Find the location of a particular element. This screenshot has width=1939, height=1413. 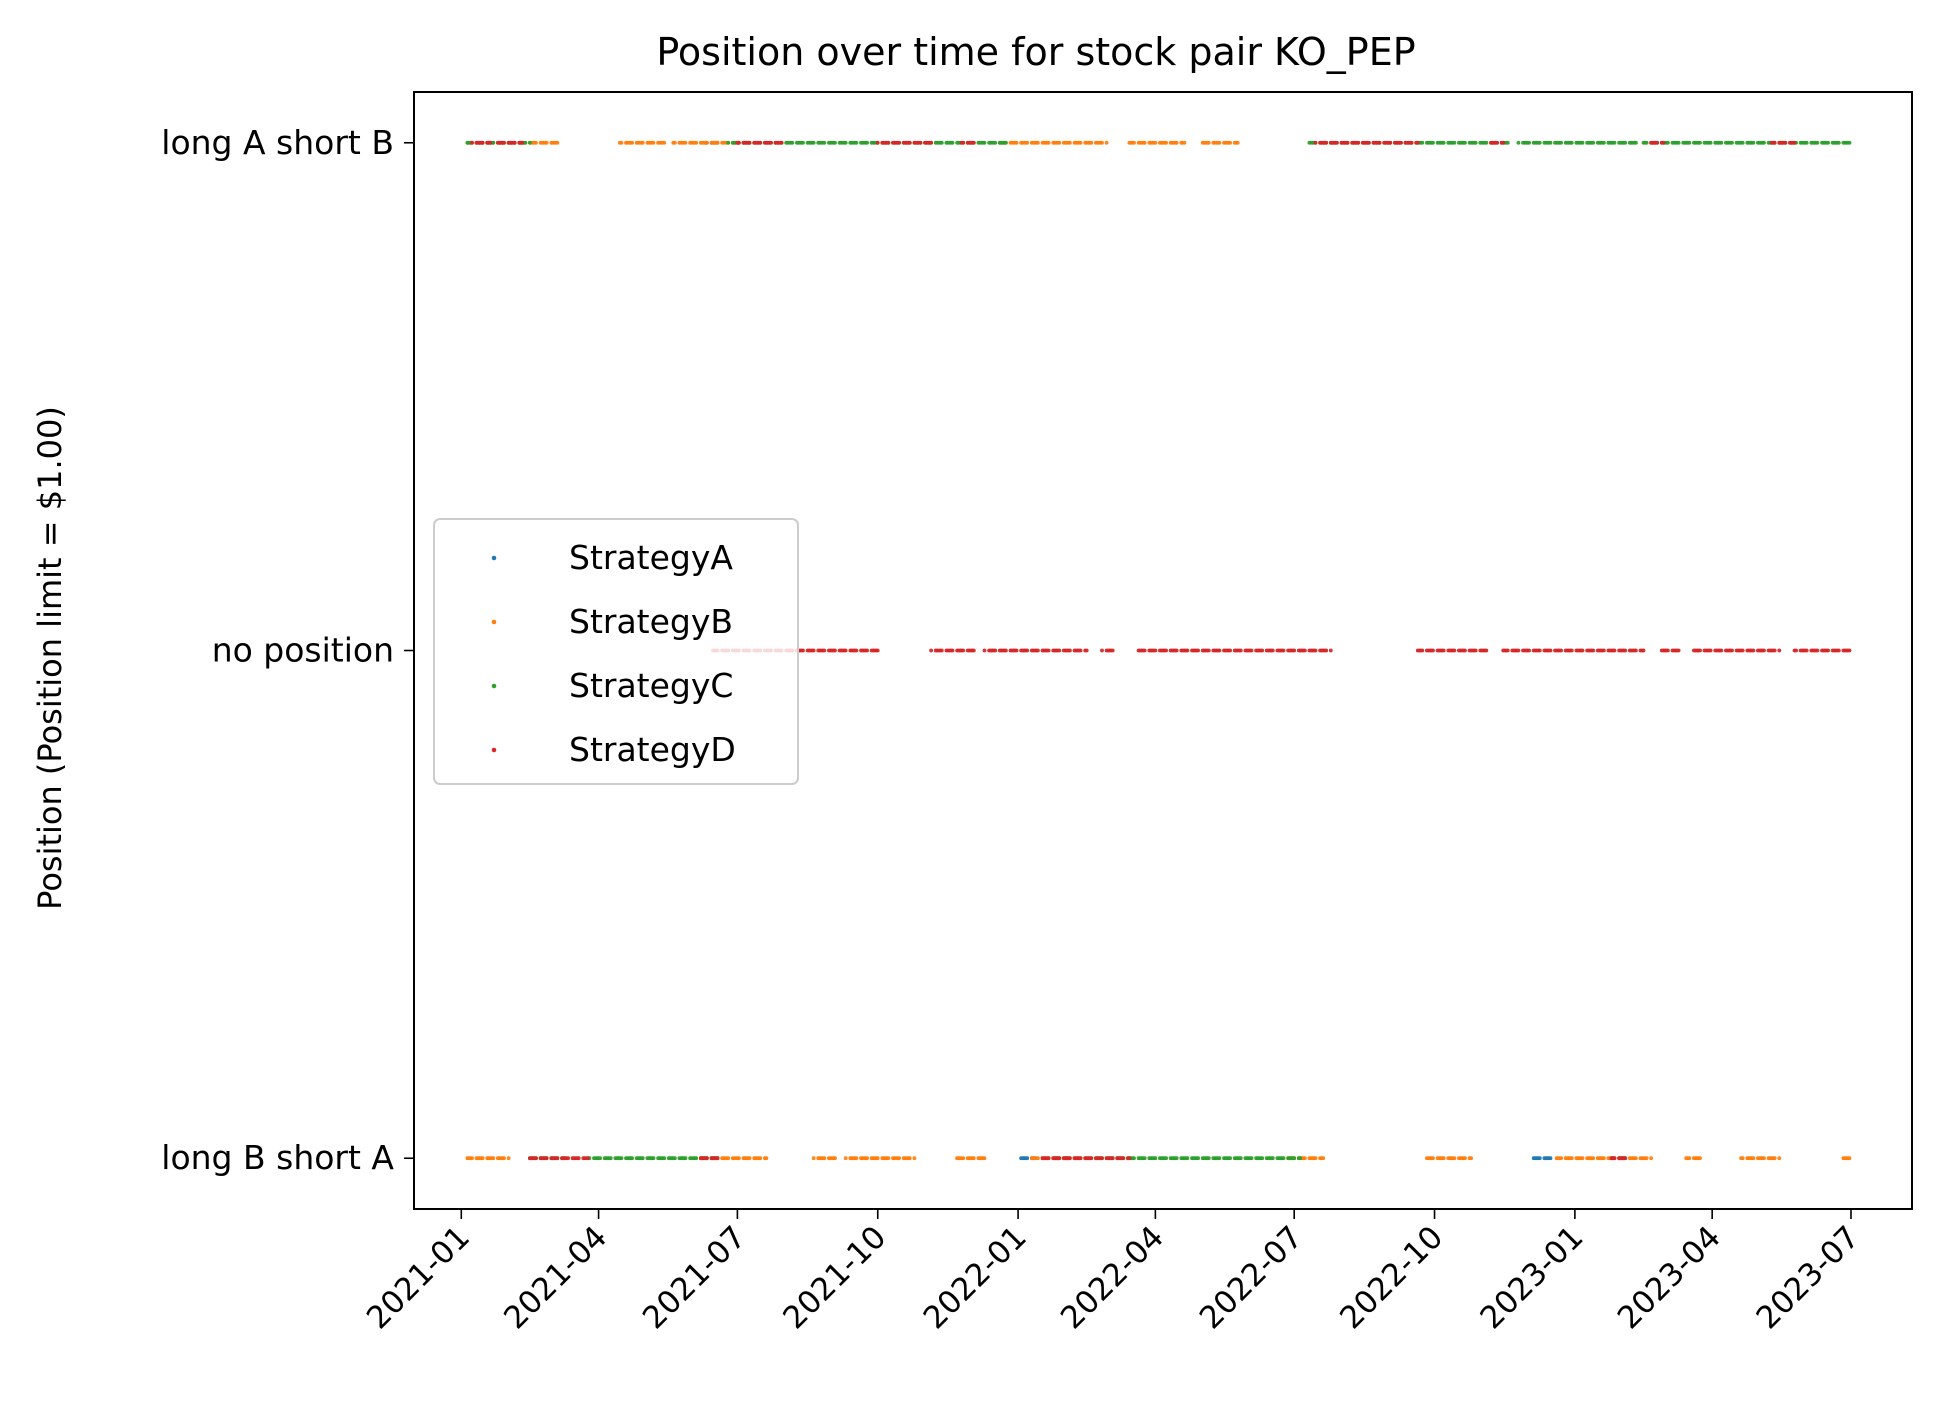

x-tick-label: 2023-04 is located at coordinates (1669, 1277).